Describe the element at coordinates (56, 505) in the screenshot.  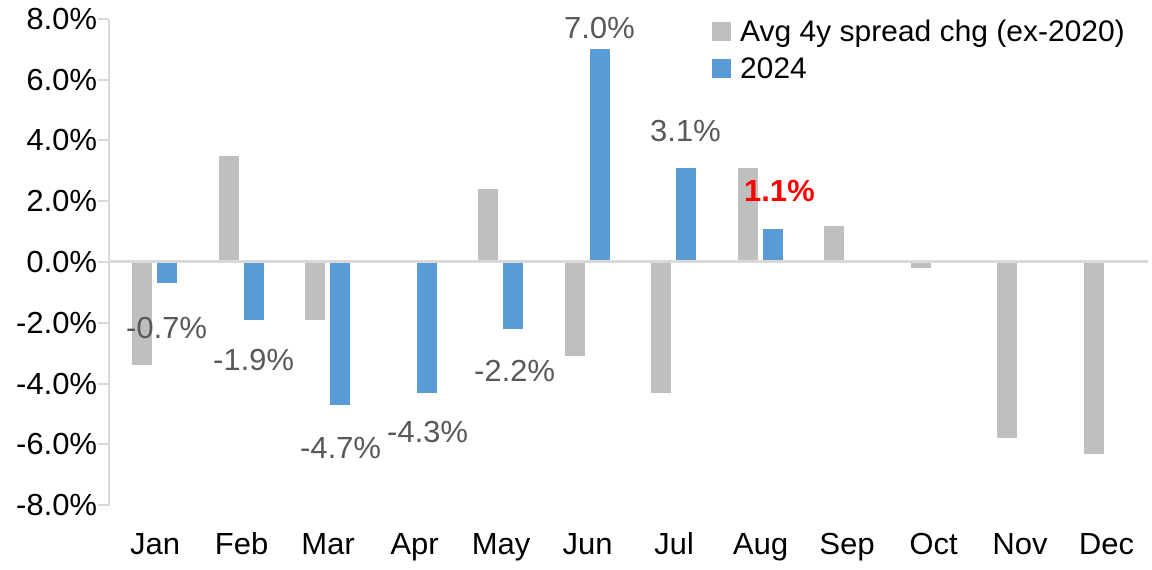
I see `y-tick-label: -8.0%` at that location.